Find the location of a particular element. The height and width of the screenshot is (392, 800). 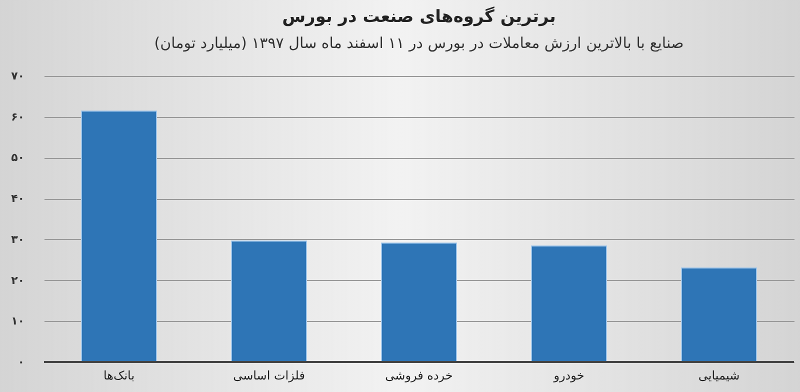

x-tick-label: خرده فروشی is located at coordinates (419, 375).